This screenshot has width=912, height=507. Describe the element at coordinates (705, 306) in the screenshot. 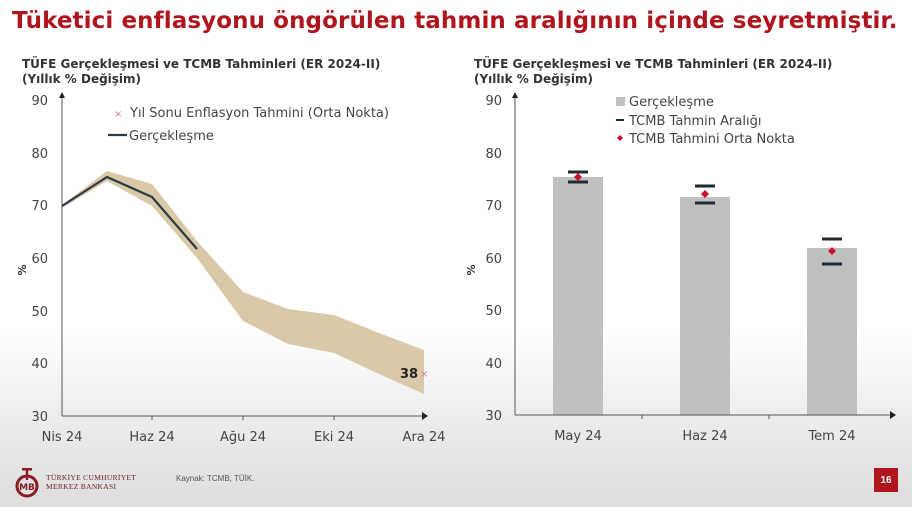

I see `bar-haz` at that location.